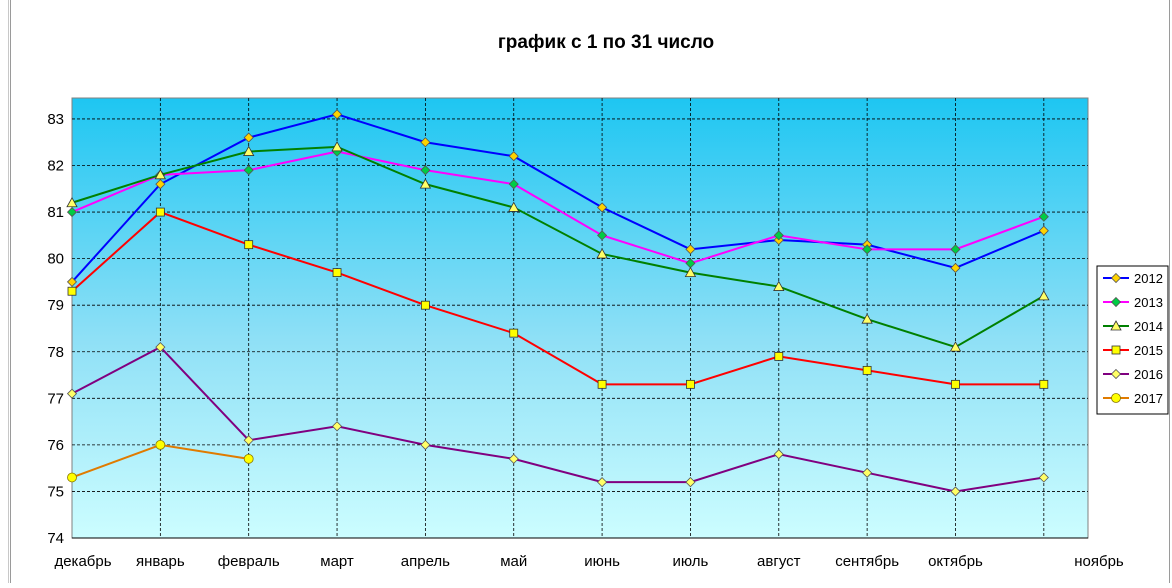 The image size is (1172, 588). I want to click on legend-label-2013: 2013, so click(1148, 302).